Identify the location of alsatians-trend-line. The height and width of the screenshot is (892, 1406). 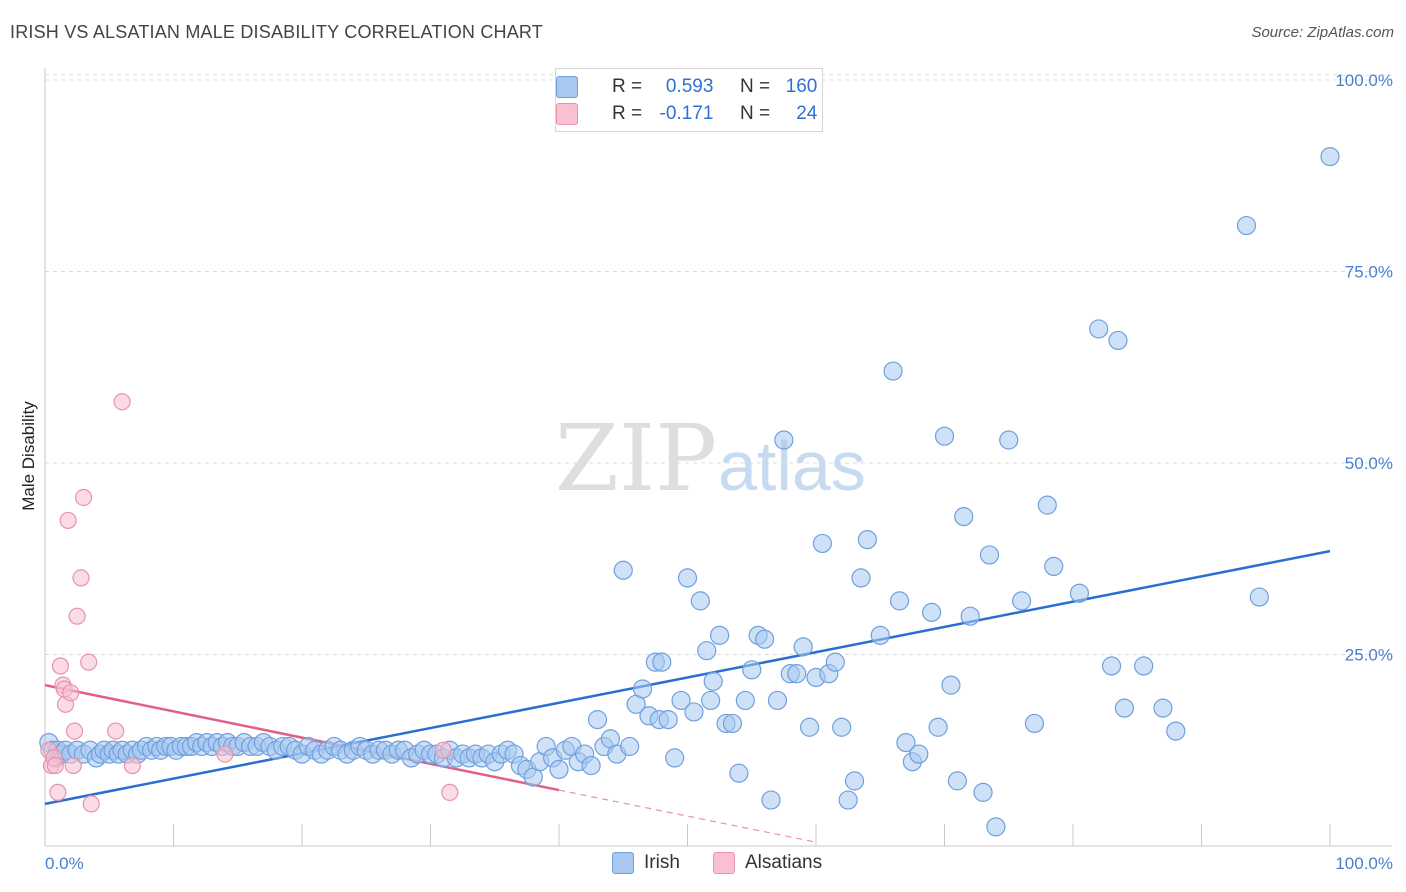
(302, 737).